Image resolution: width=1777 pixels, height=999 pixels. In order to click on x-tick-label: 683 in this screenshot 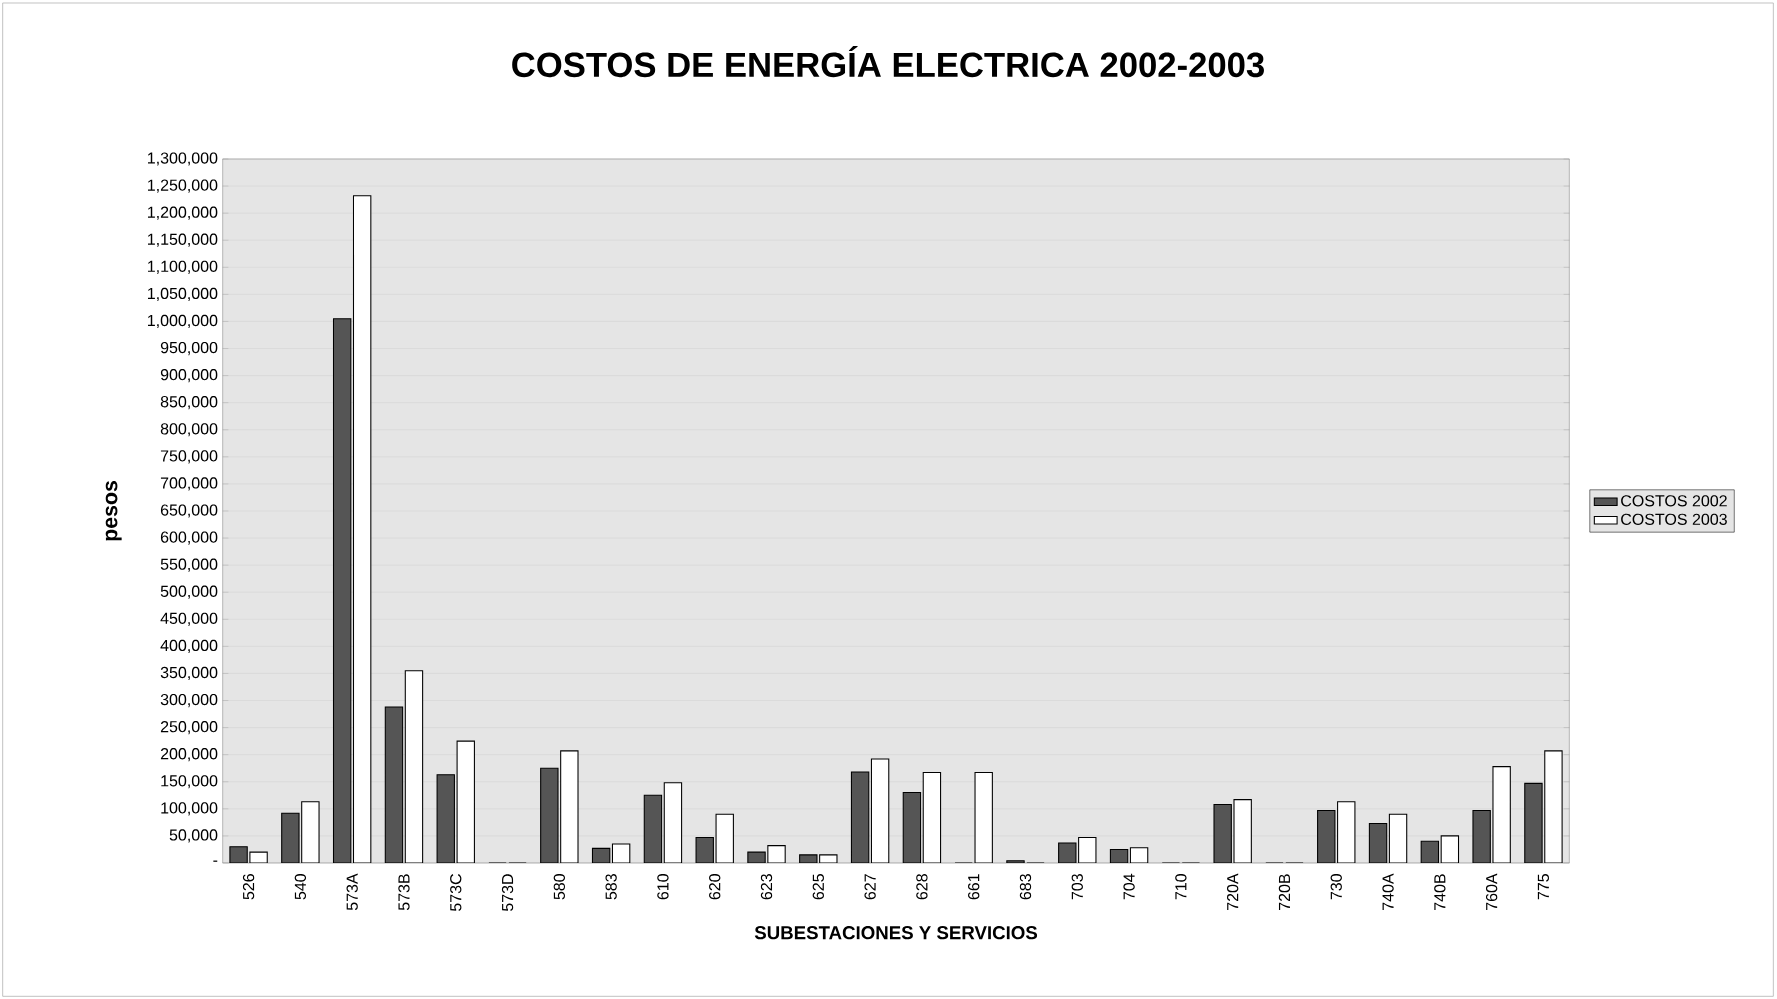, I will do `click(1025, 887)`.